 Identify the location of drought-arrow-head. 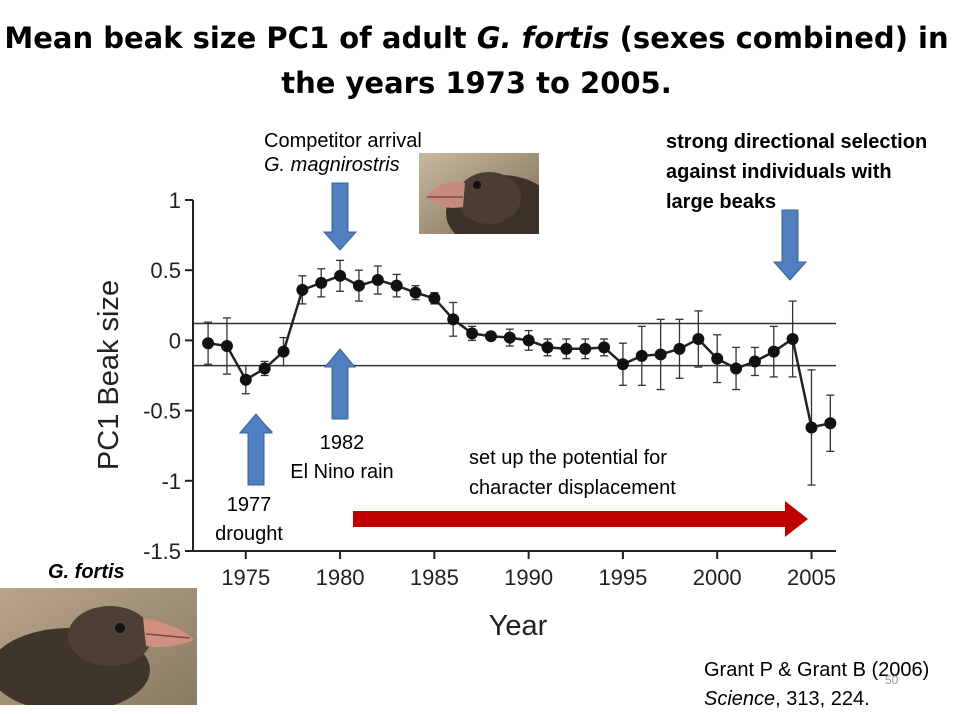
(256, 449).